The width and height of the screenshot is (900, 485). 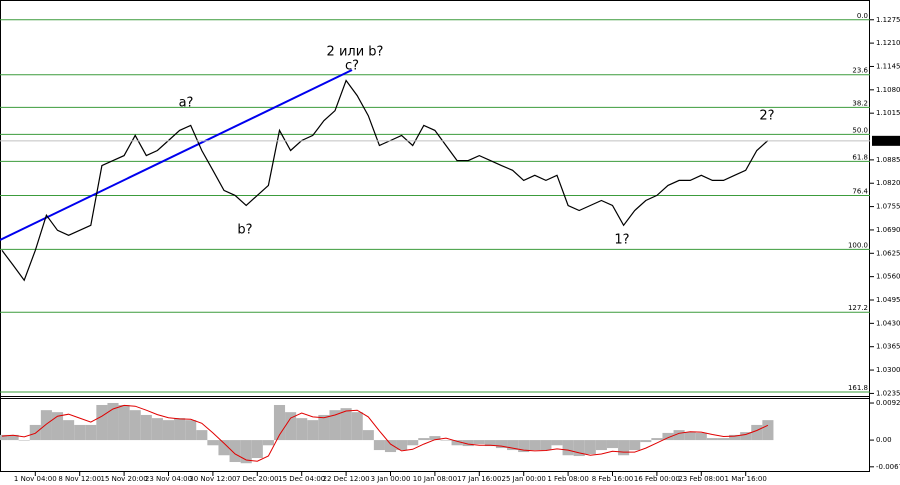 I want to click on wave-label: b?, so click(x=244, y=230).